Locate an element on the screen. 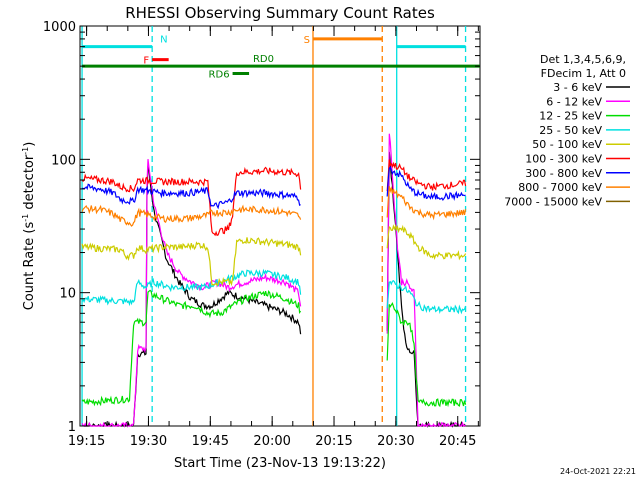 This screenshot has width=640, height=480. y-tick-label: 1000 is located at coordinates (59, 27).